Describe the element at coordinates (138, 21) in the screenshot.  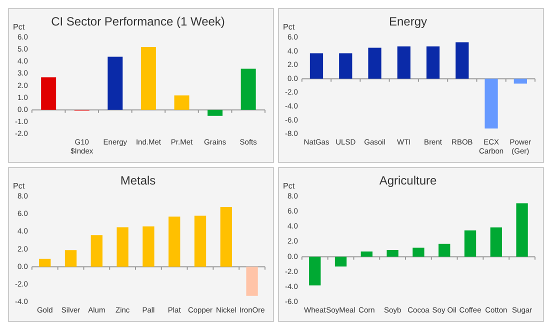
I see `chart-title: CI Sector Performance (1 Week)` at that location.